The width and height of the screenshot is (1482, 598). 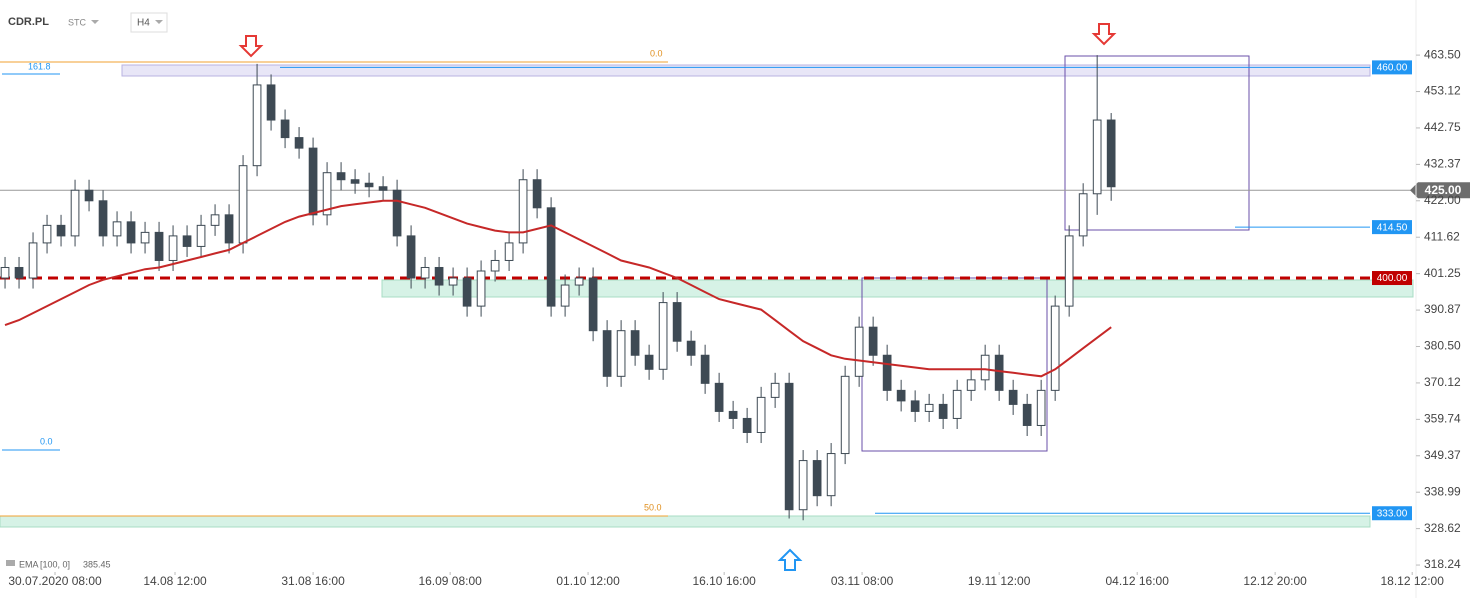 What do you see at coordinates (39, 66) in the screenshot?
I see `fib-label: 161.8` at bounding box center [39, 66].